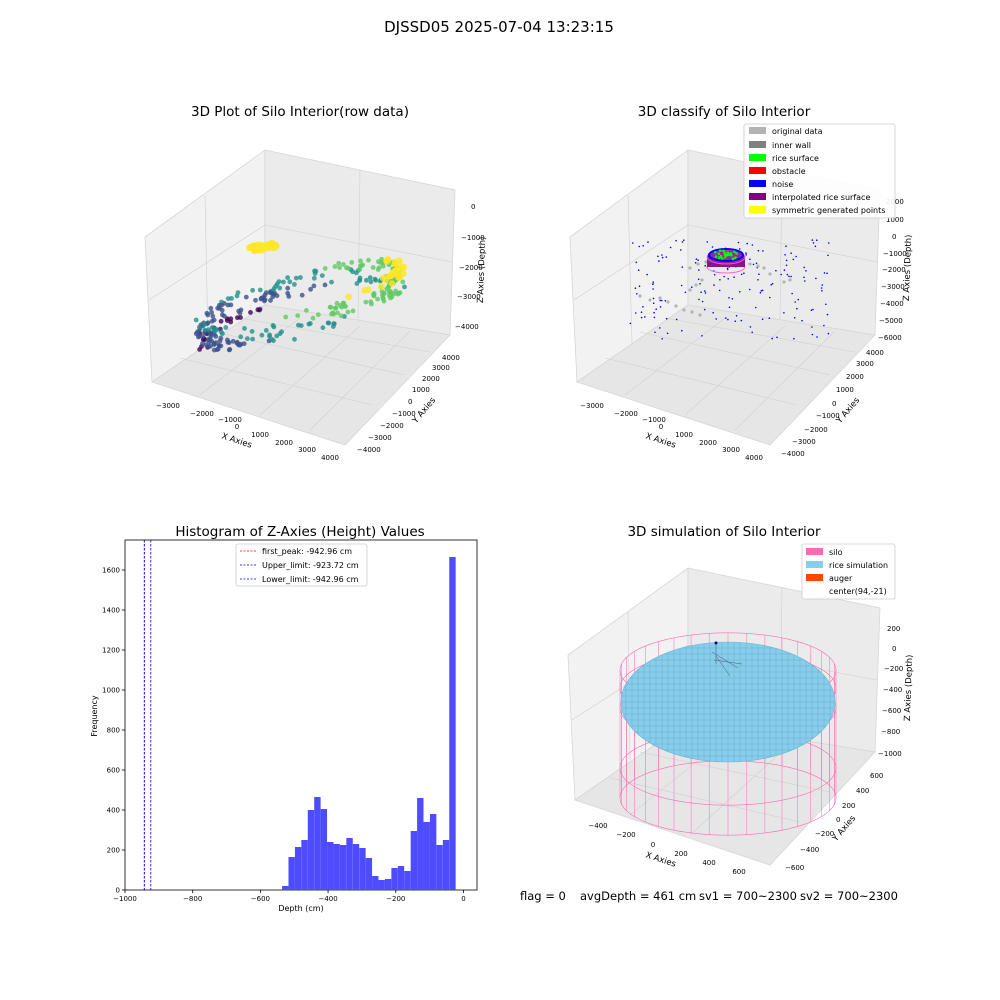 The height and width of the screenshot is (1000, 1000). What do you see at coordinates (300, 112) in the screenshot?
I see `panel1-title: 3D Plot of Silo Interior(row data)` at bounding box center [300, 112].